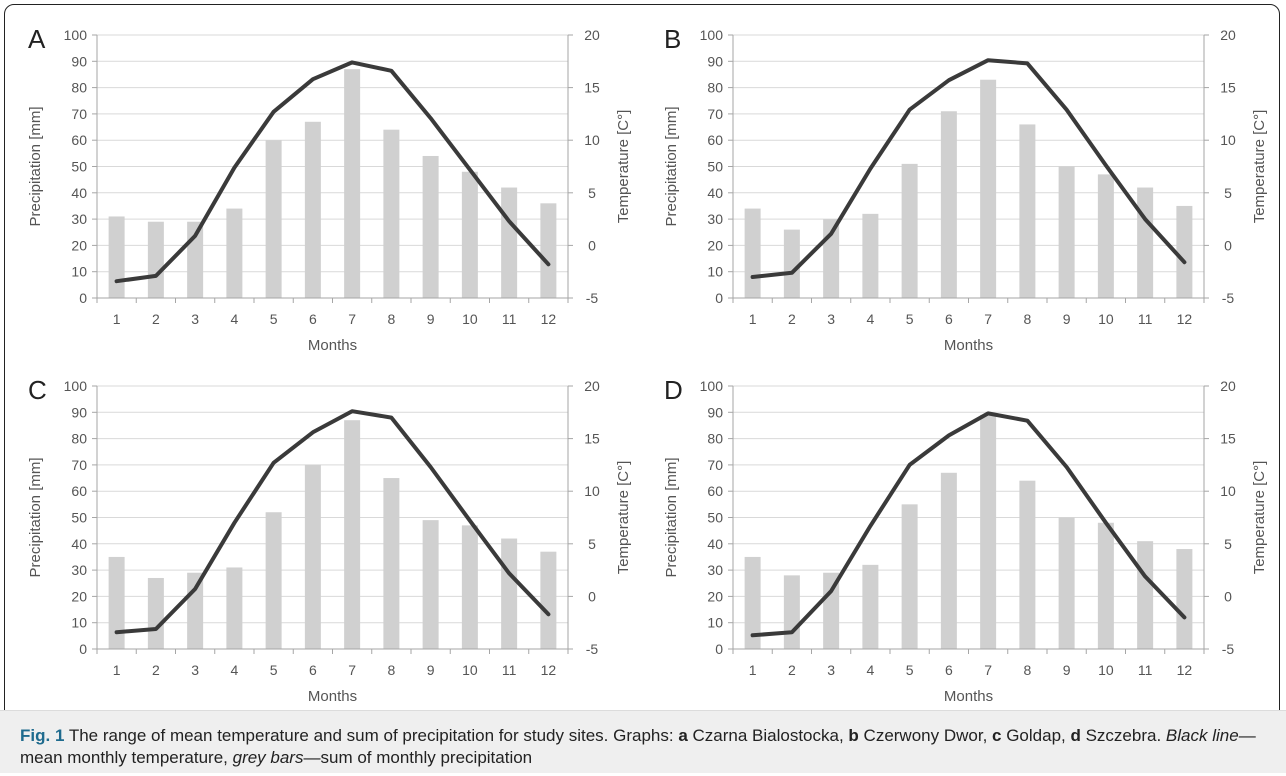  What do you see at coordinates (683, 735) in the screenshot?
I see `caption-key-a: a` at bounding box center [683, 735].